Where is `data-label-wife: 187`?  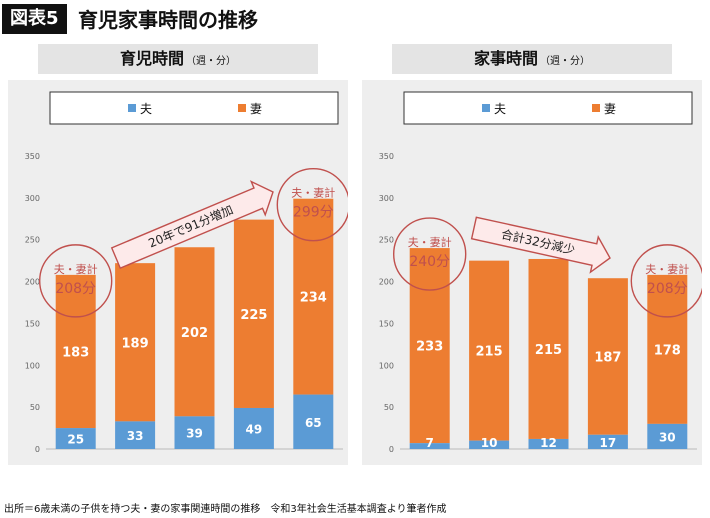 data-label-wife: 187 is located at coordinates (607, 357).